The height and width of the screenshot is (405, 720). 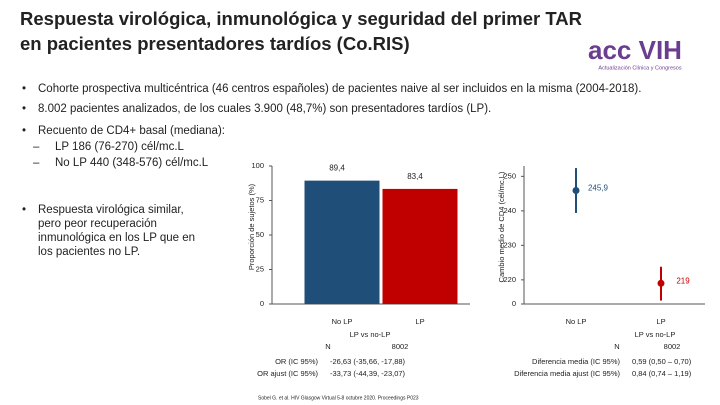 What do you see at coordinates (509, 210) in the screenshot?
I see `y-tick-label: 240` at bounding box center [509, 210].